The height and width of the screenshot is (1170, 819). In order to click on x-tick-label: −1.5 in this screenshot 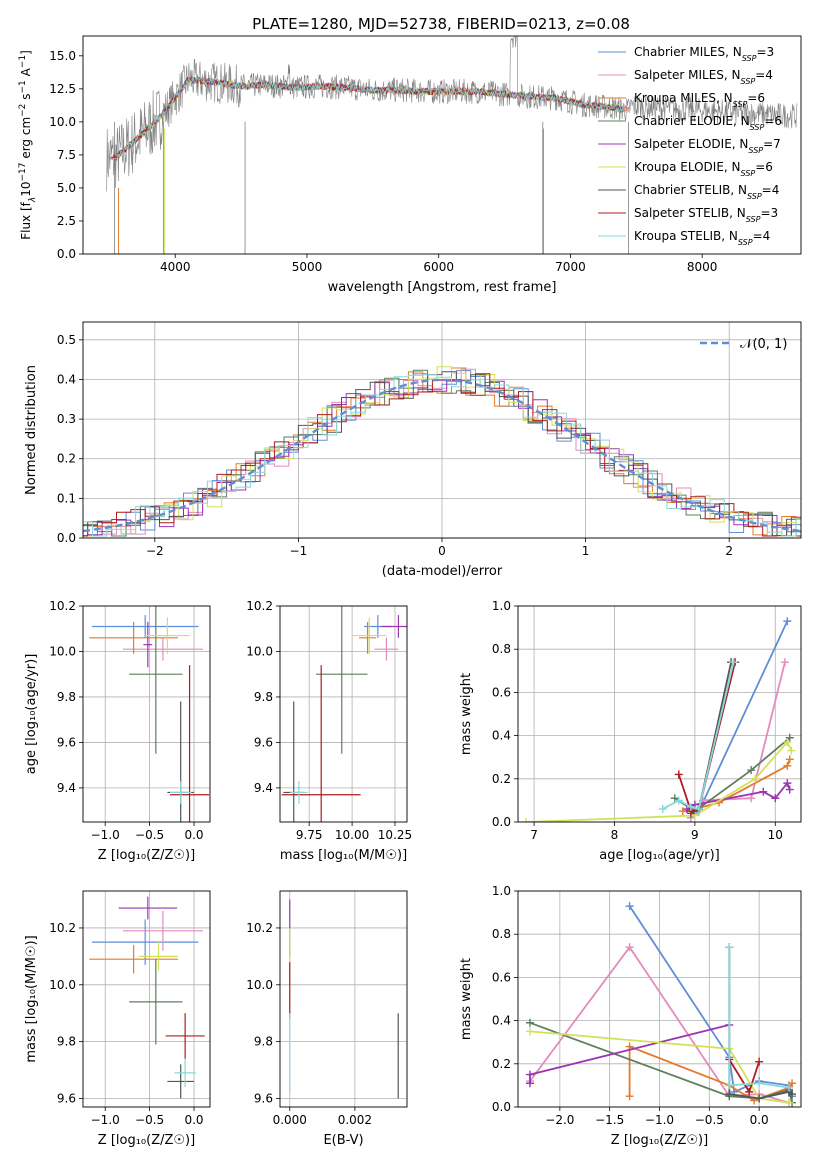, I will do `click(609, 1120)`.